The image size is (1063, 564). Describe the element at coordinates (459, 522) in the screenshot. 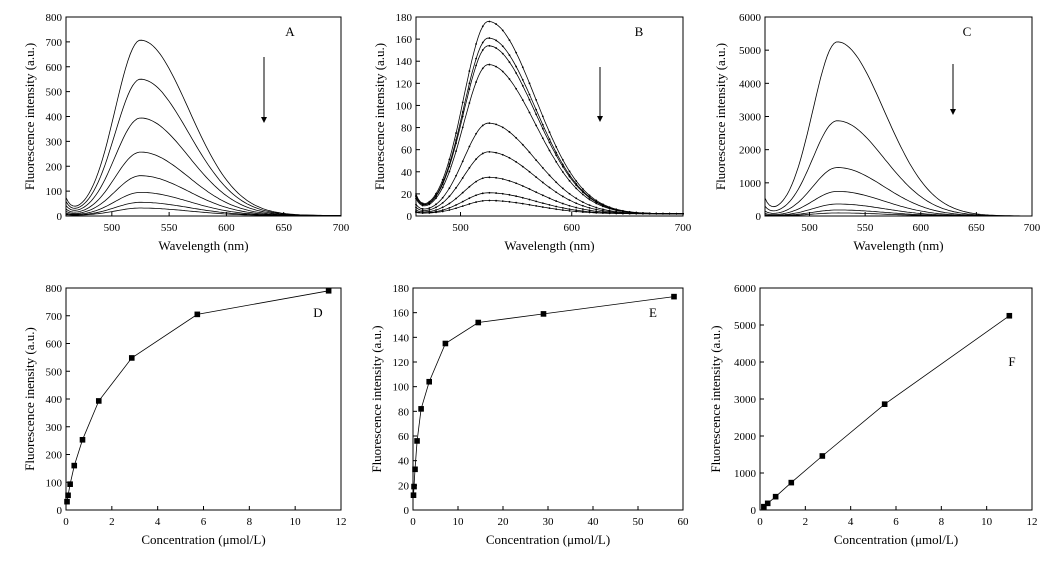

I see `x-tick-label: 10` at that location.